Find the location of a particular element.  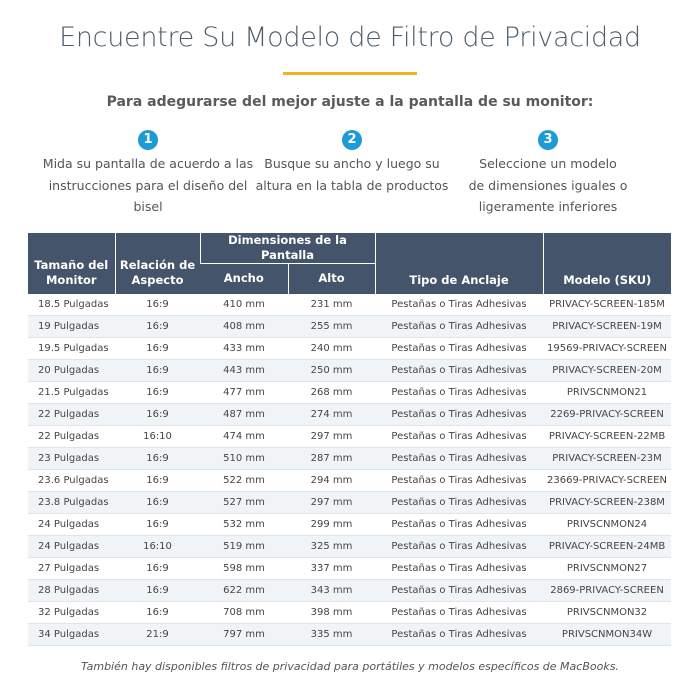

table-cell: 398 mm is located at coordinates (332, 612).